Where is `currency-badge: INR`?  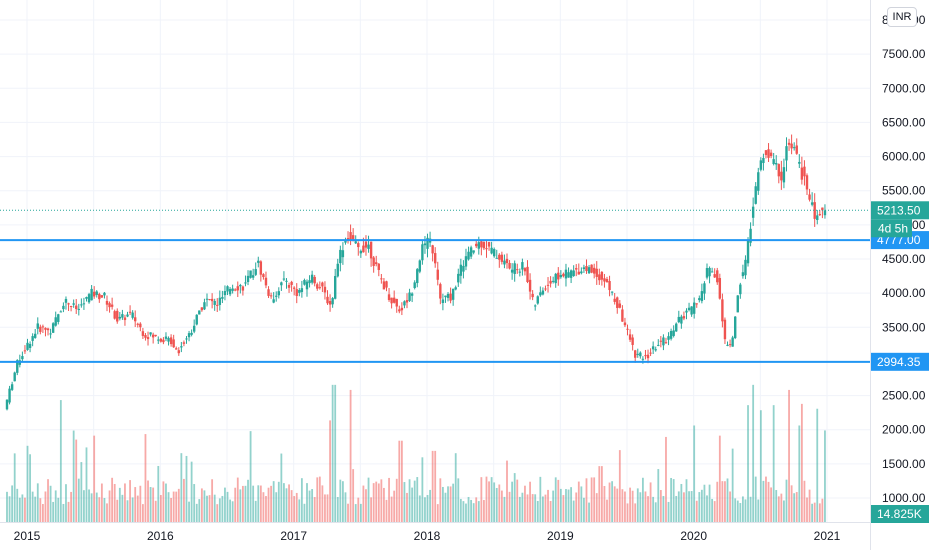
currency-badge: INR is located at coordinates (902, 17).